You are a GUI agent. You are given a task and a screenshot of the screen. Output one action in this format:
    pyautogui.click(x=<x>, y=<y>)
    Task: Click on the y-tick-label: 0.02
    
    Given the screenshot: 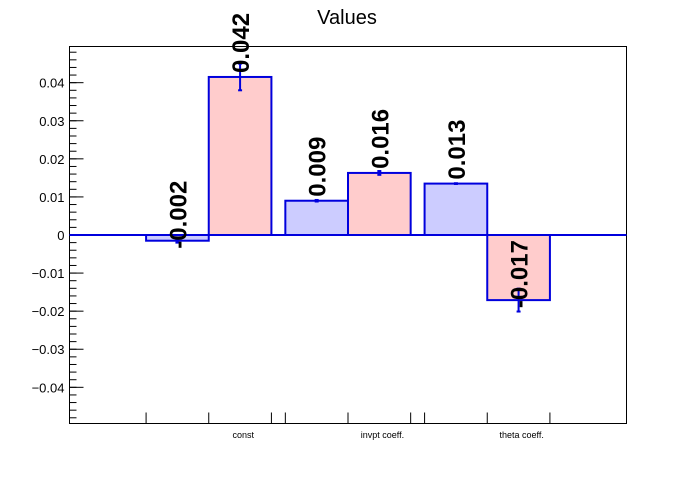 What is the action you would take?
    pyautogui.click(x=51, y=159)
    